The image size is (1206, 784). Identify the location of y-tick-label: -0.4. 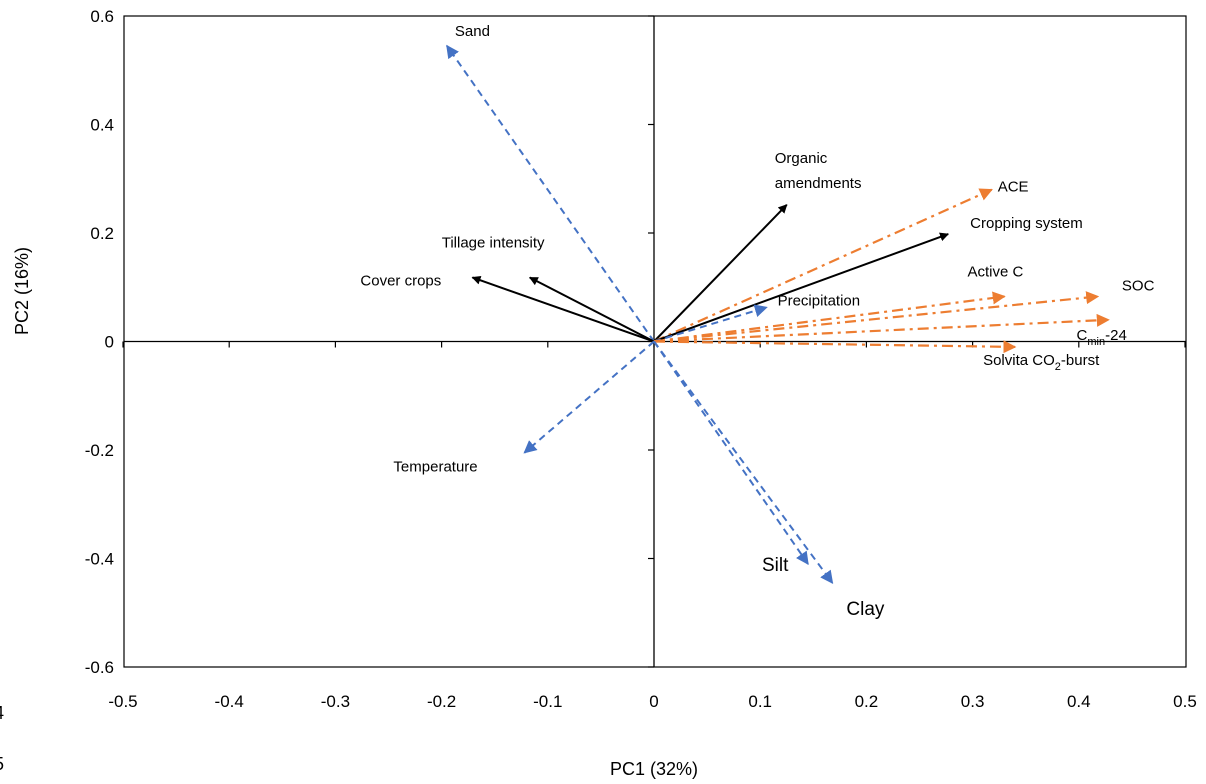
(99, 559).